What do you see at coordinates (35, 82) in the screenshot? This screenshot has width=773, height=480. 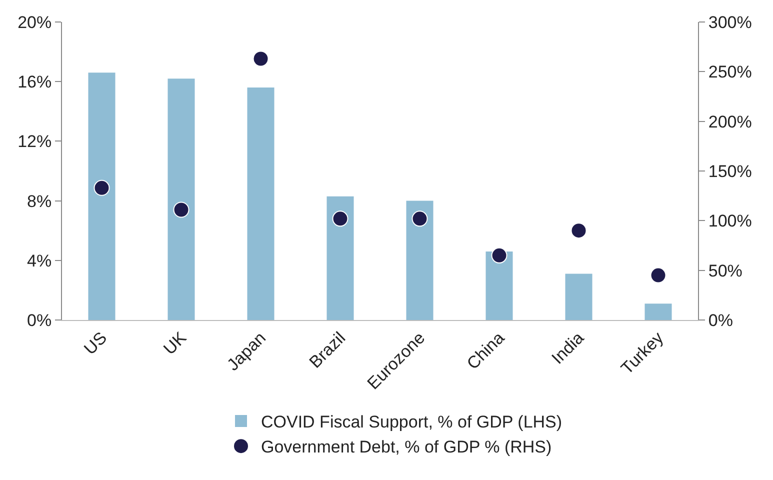 I see `y-tick-label: 16%` at bounding box center [35, 82].